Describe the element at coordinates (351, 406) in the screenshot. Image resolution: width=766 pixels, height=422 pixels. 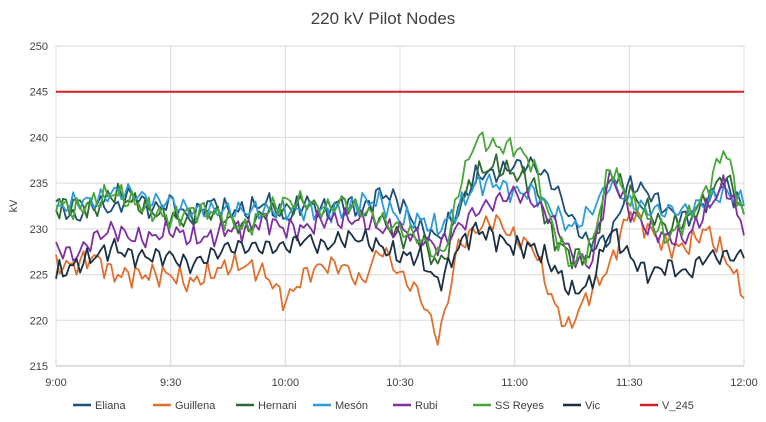
I see `legend-label: Mesón` at that location.